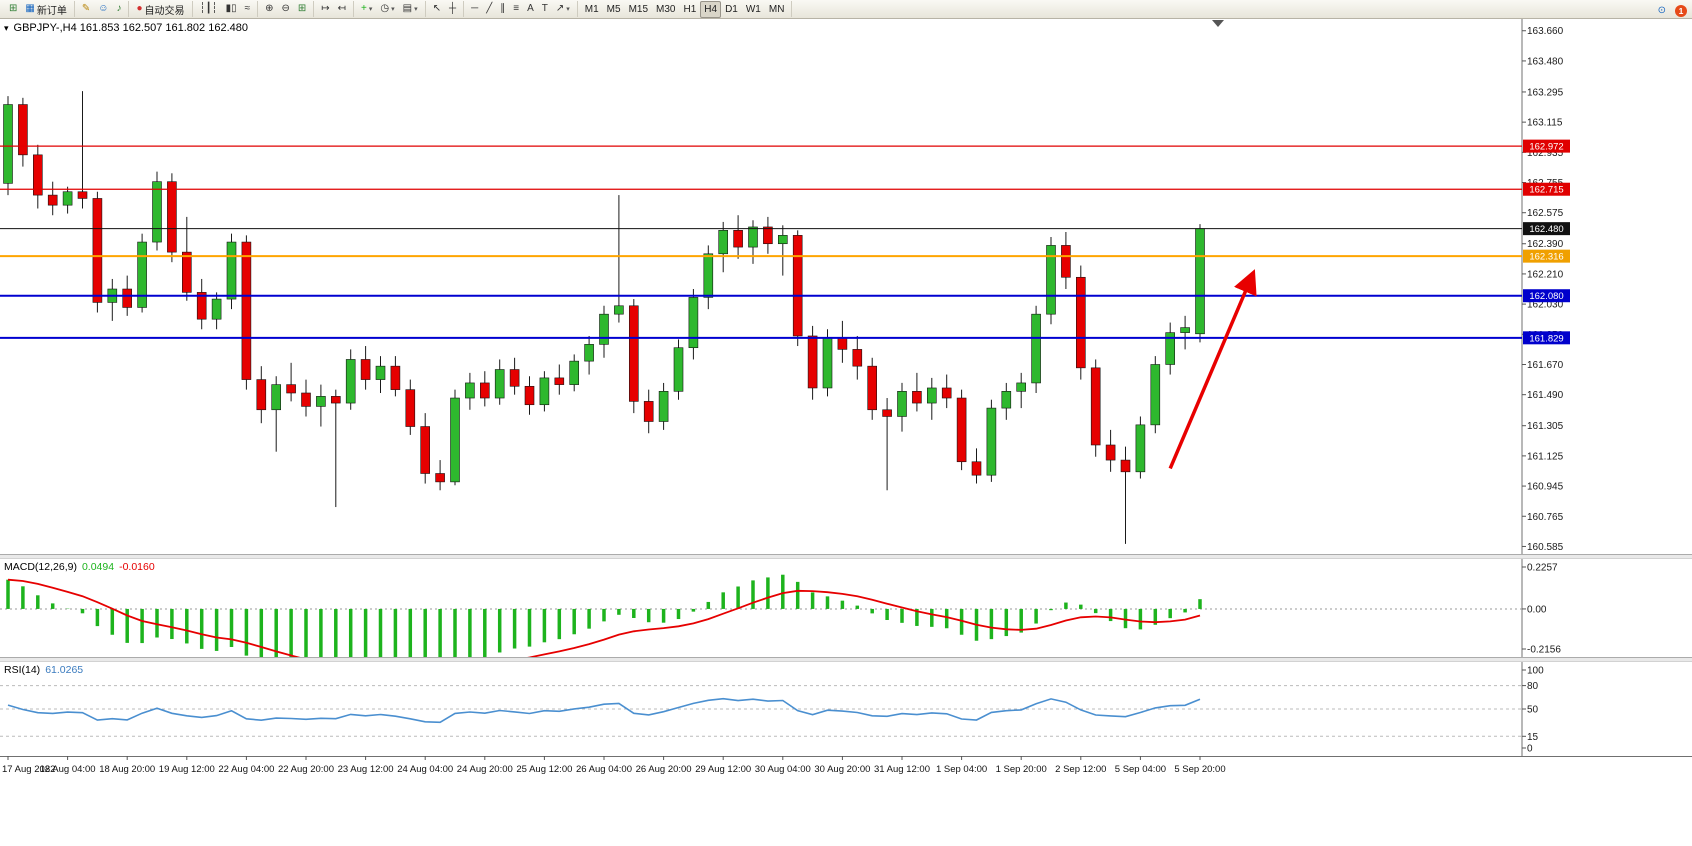  I want to click on community-button: ☺, so click(103, 9).